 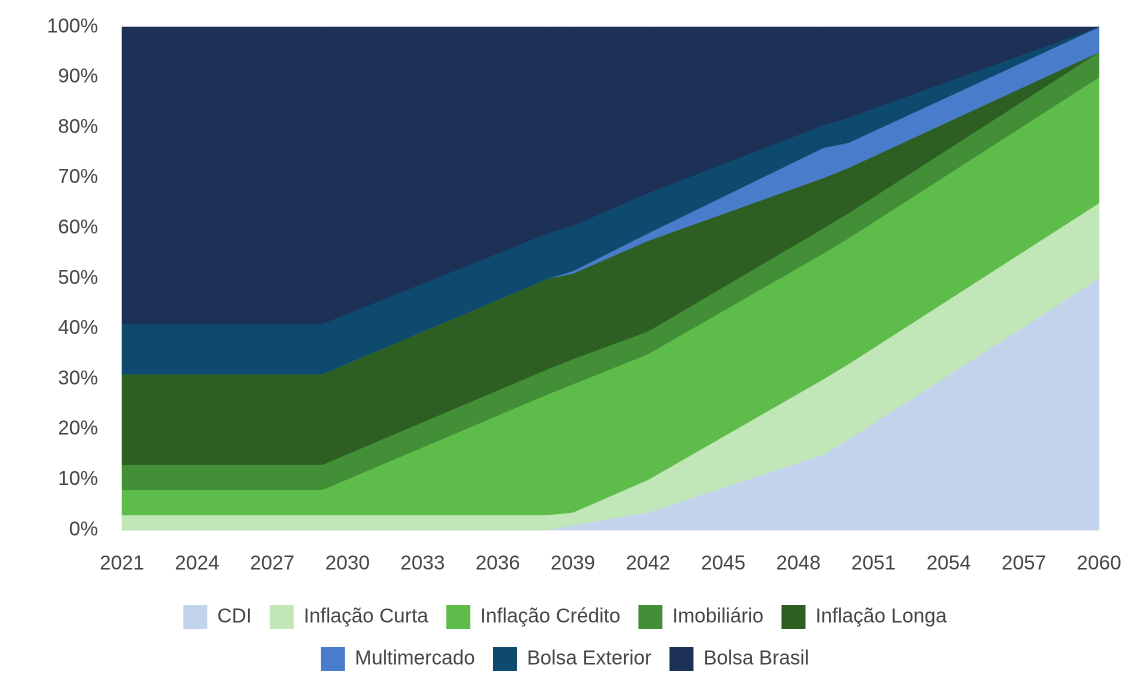 What do you see at coordinates (798, 563) in the screenshot?
I see `x-tick-label: 2048` at bounding box center [798, 563].